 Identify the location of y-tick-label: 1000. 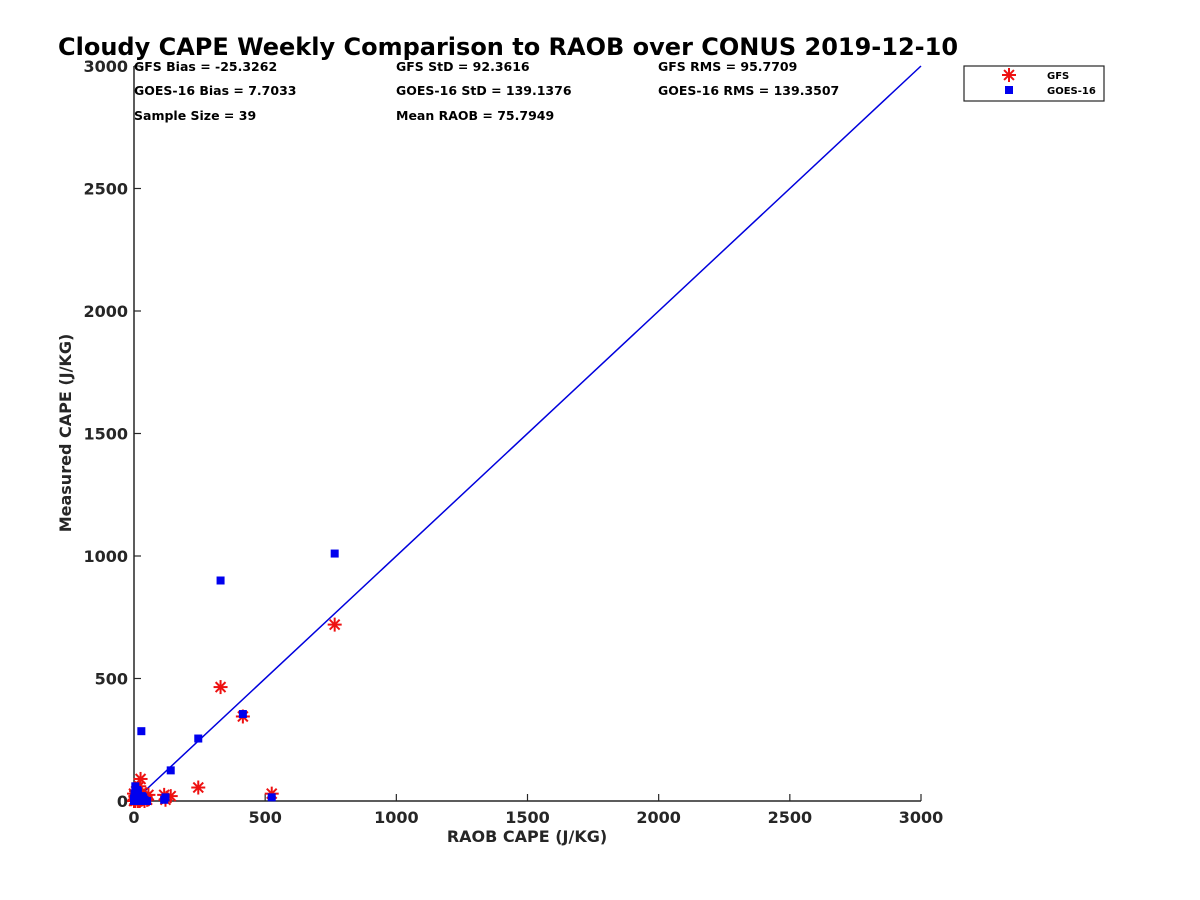
(105, 556).